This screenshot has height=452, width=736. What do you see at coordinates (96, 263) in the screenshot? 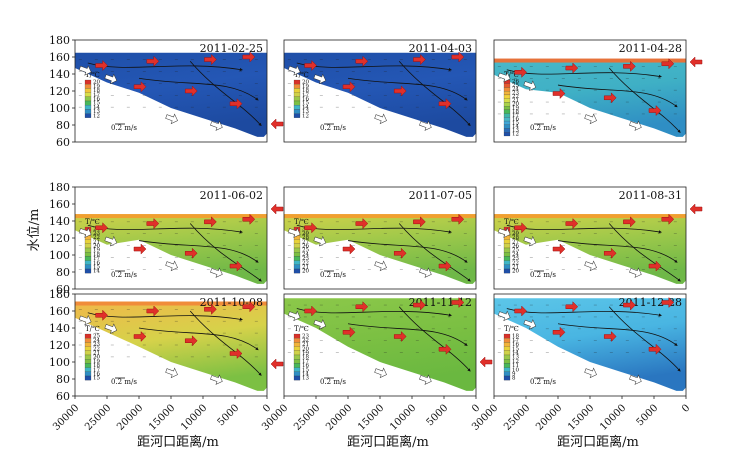
I see `legend-tick-label: 16` at bounding box center [96, 263].